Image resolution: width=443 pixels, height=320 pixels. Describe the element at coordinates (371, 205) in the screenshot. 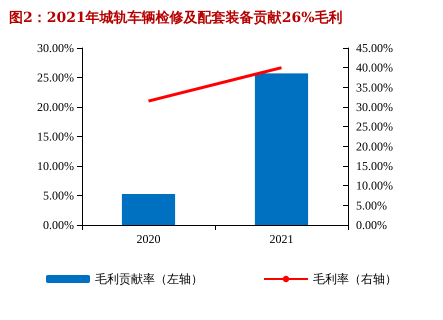

I see `y2-tick-label: 5.00%` at that location.